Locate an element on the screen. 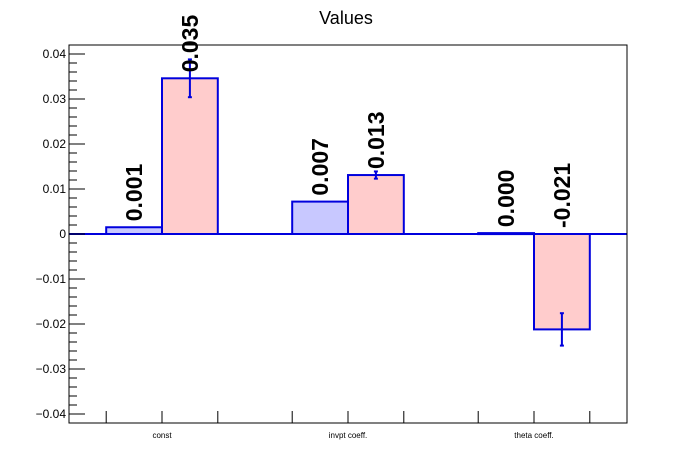 The image size is (696, 472). y-tick-label: 0.01 is located at coordinates (55, 189).